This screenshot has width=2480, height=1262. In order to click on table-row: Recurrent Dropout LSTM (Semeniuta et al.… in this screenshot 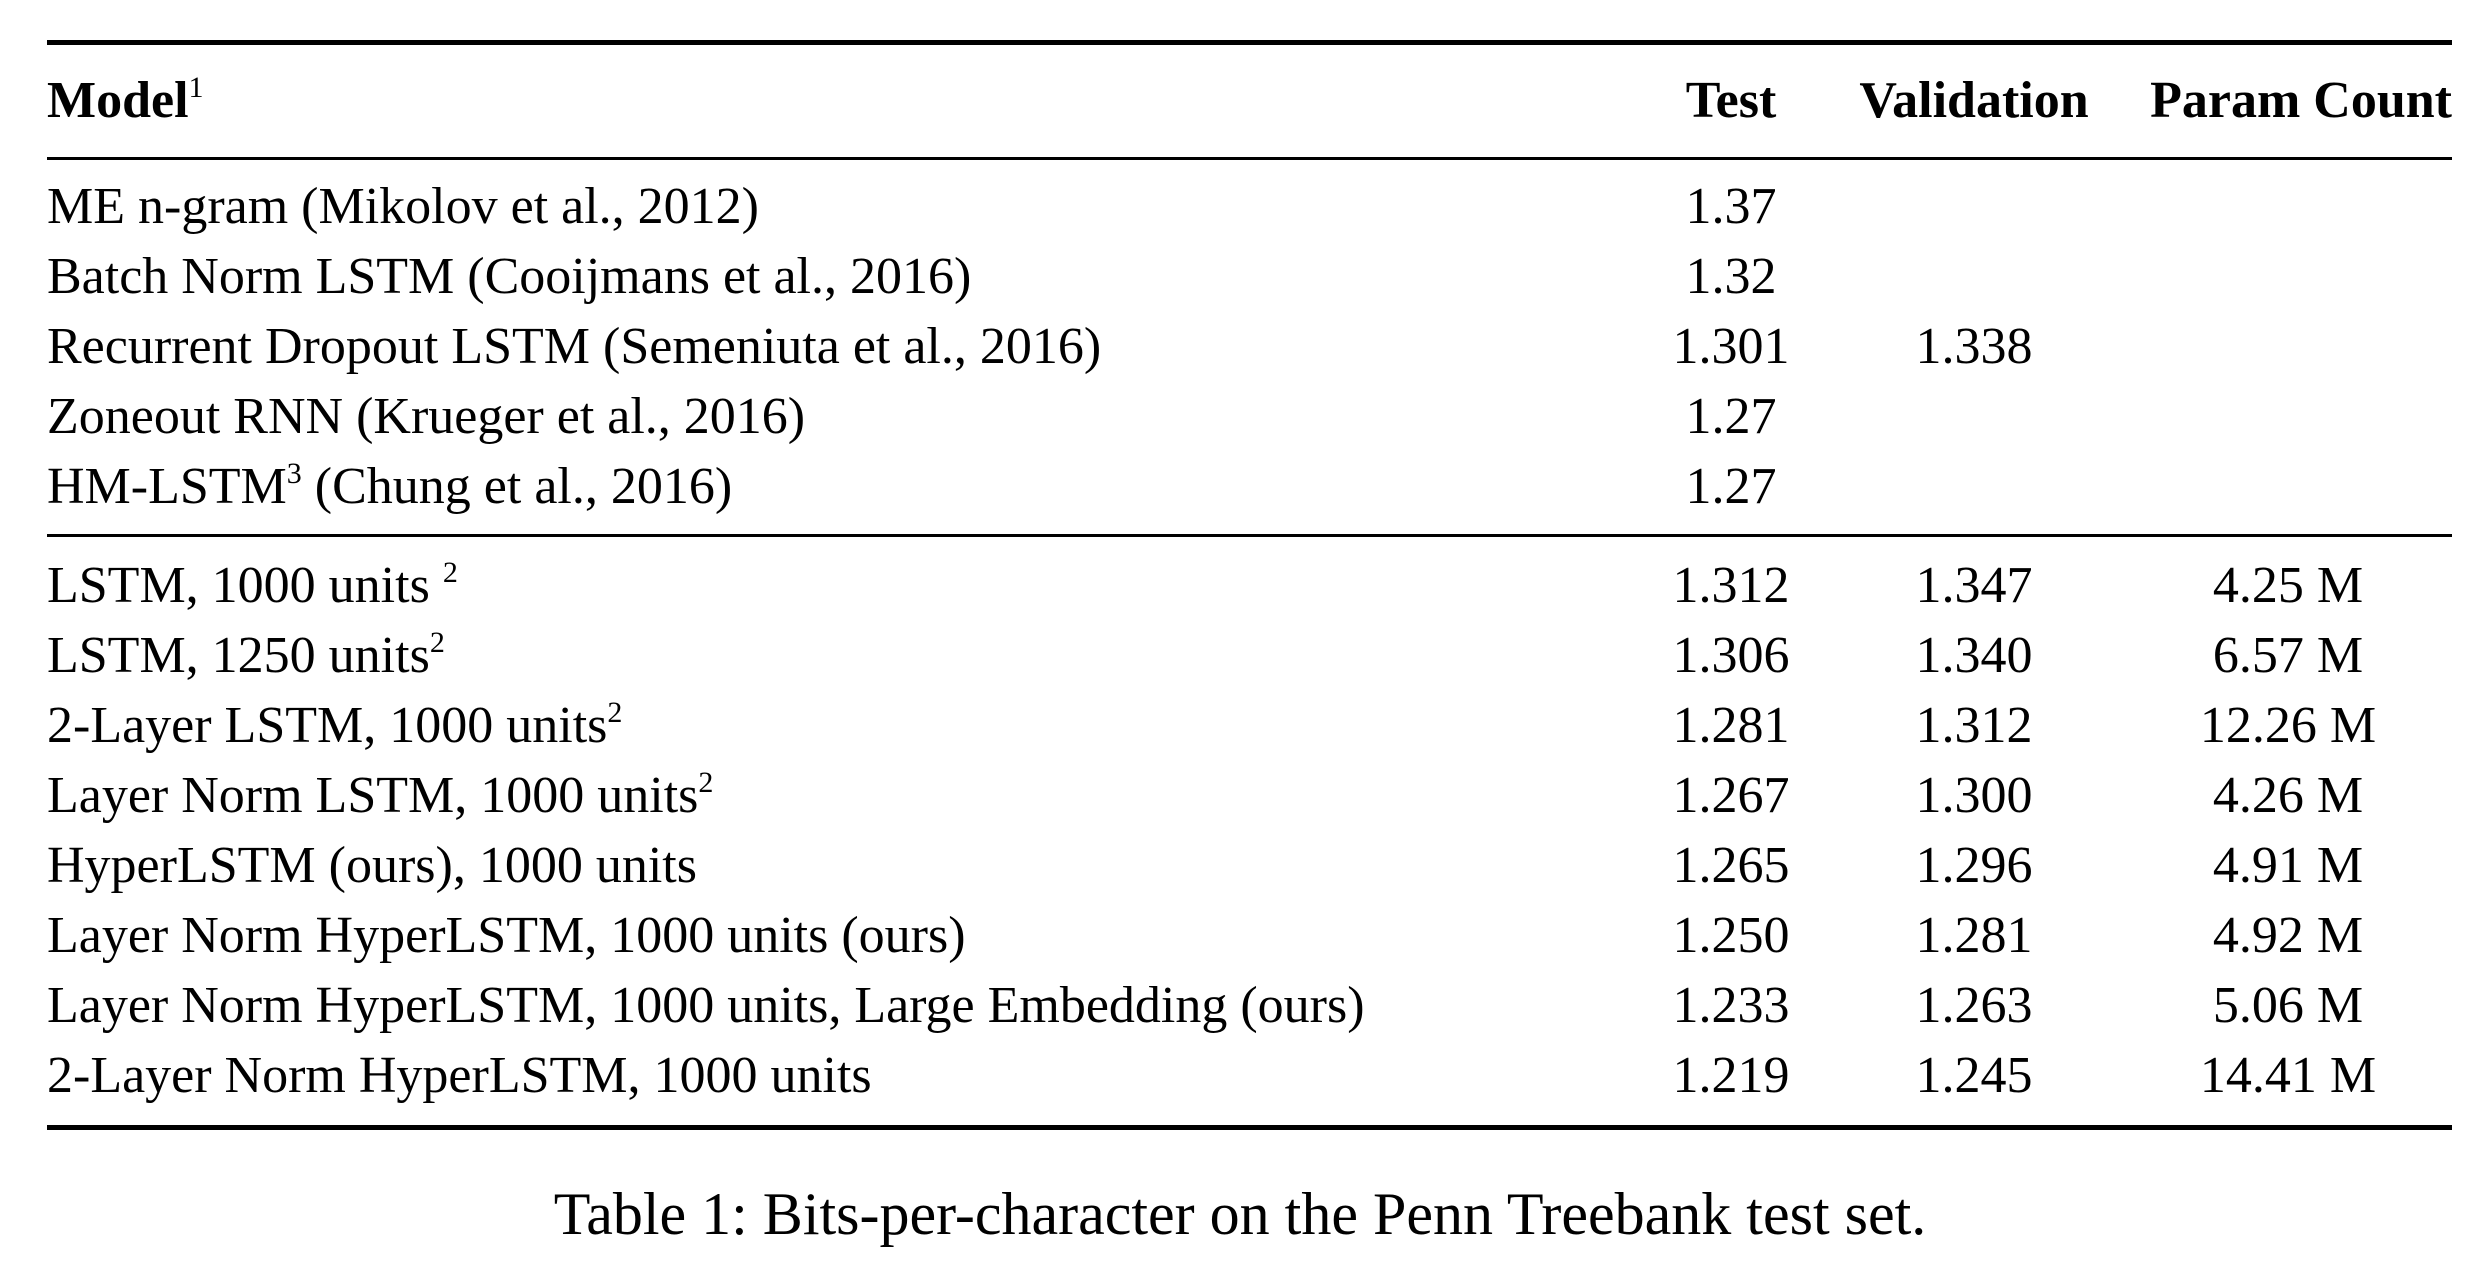, I will do `click(1249, 347)`.